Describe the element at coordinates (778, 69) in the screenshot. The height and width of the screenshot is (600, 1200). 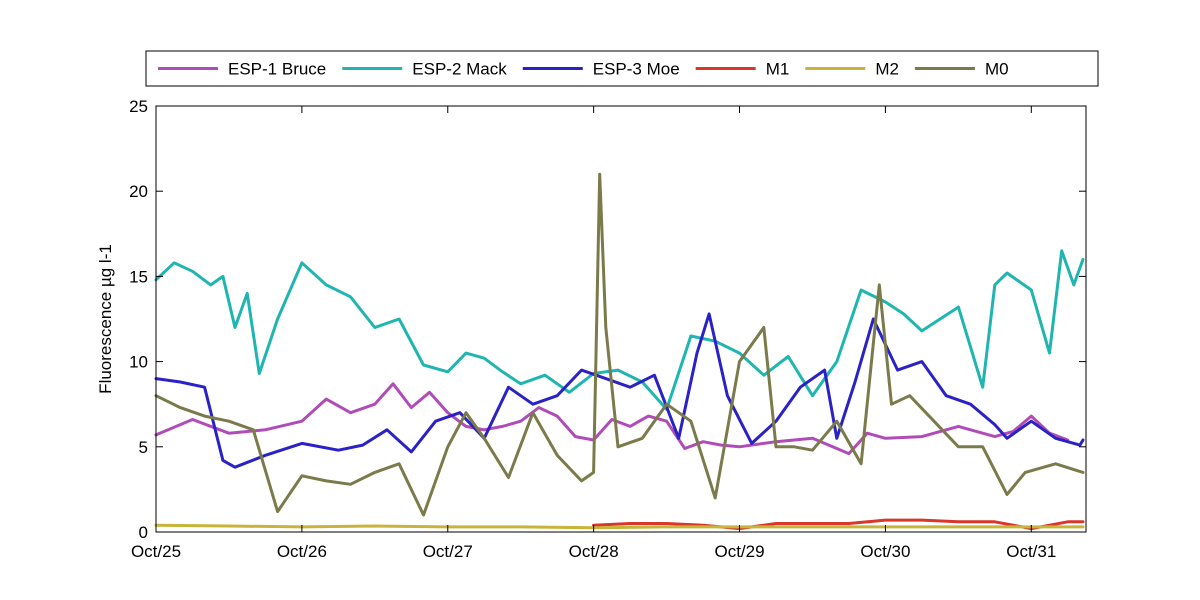
I see `legend-label: M1` at that location.